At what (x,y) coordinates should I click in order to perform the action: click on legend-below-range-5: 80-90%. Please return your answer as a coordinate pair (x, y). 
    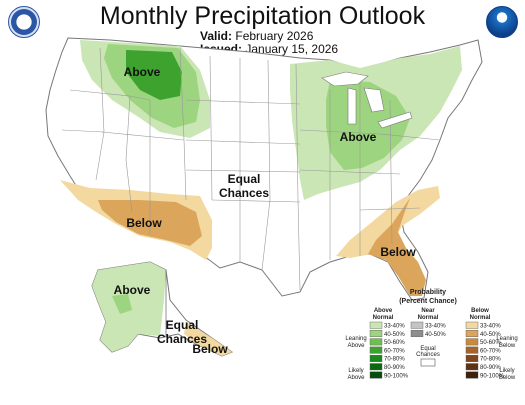
    Looking at the image, I should click on (490, 368).